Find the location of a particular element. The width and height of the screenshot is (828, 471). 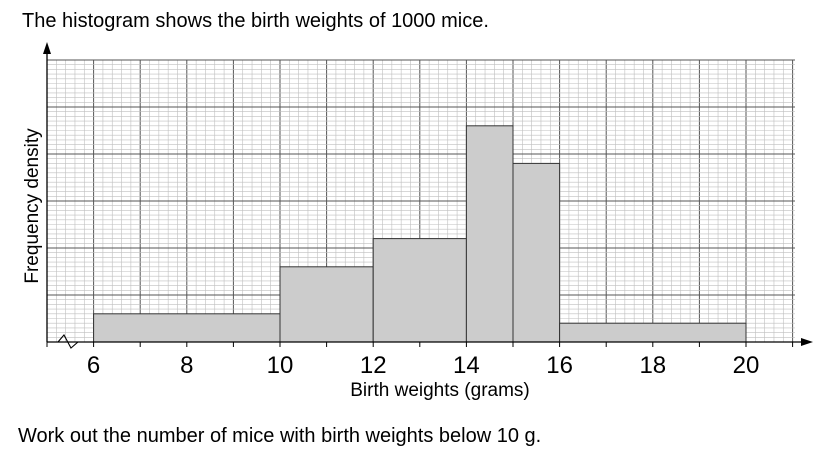

y-axis-label: Frequency density is located at coordinates (32, 206).